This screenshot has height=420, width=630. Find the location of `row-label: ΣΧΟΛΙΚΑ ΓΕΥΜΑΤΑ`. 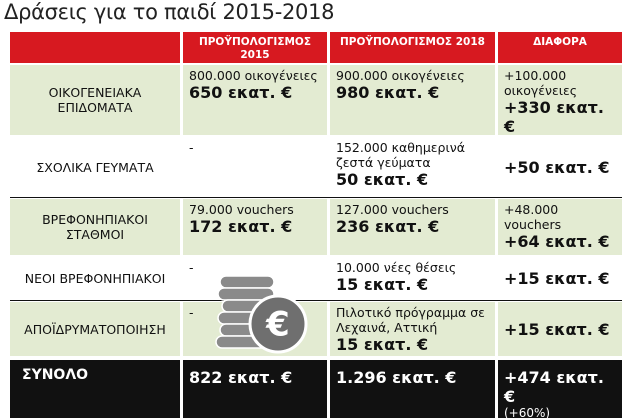

row-label: ΣΧΟΛΙΚΑ ΓΕΥΜΑΤΑ is located at coordinates (95, 167).